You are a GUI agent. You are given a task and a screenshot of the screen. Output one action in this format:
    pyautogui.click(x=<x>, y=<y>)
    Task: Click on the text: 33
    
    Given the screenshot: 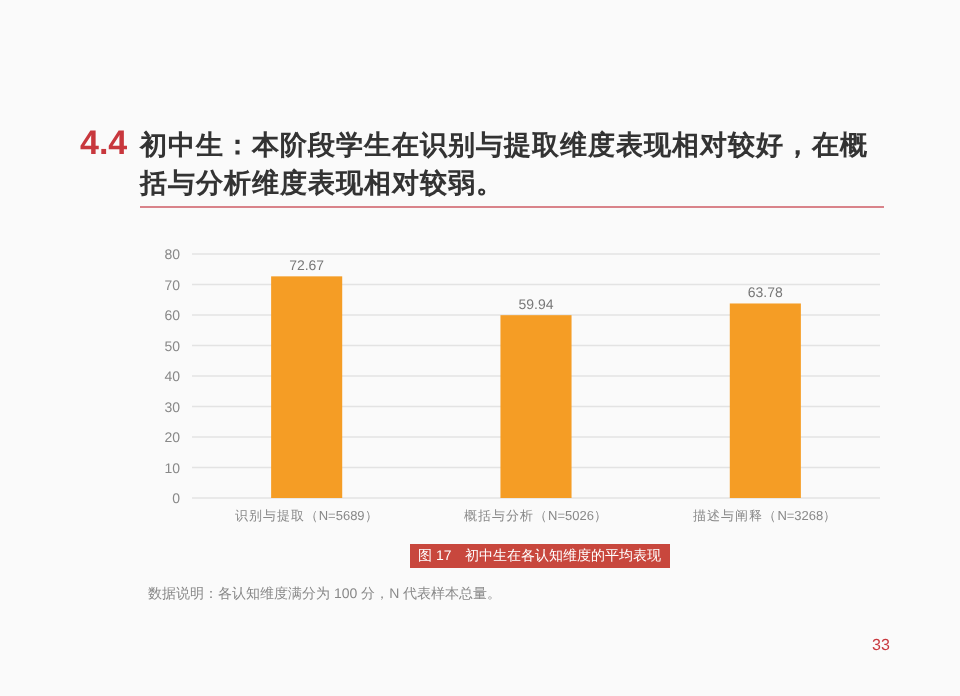 What is the action you would take?
    pyautogui.click(x=881, y=645)
    